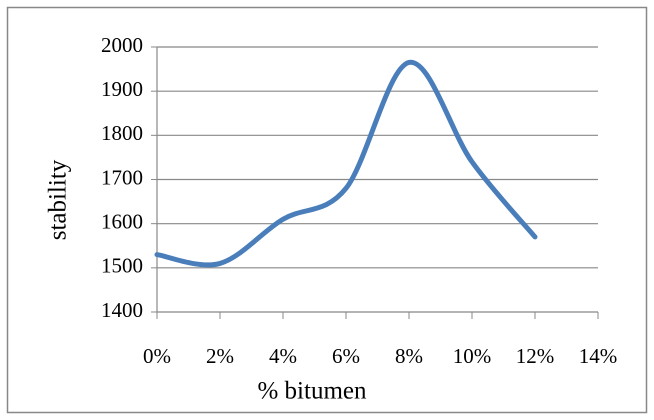 This screenshot has width=654, height=420. What do you see at coordinates (122, 177) in the screenshot?
I see `y-tick-label: 1700` at bounding box center [122, 177].